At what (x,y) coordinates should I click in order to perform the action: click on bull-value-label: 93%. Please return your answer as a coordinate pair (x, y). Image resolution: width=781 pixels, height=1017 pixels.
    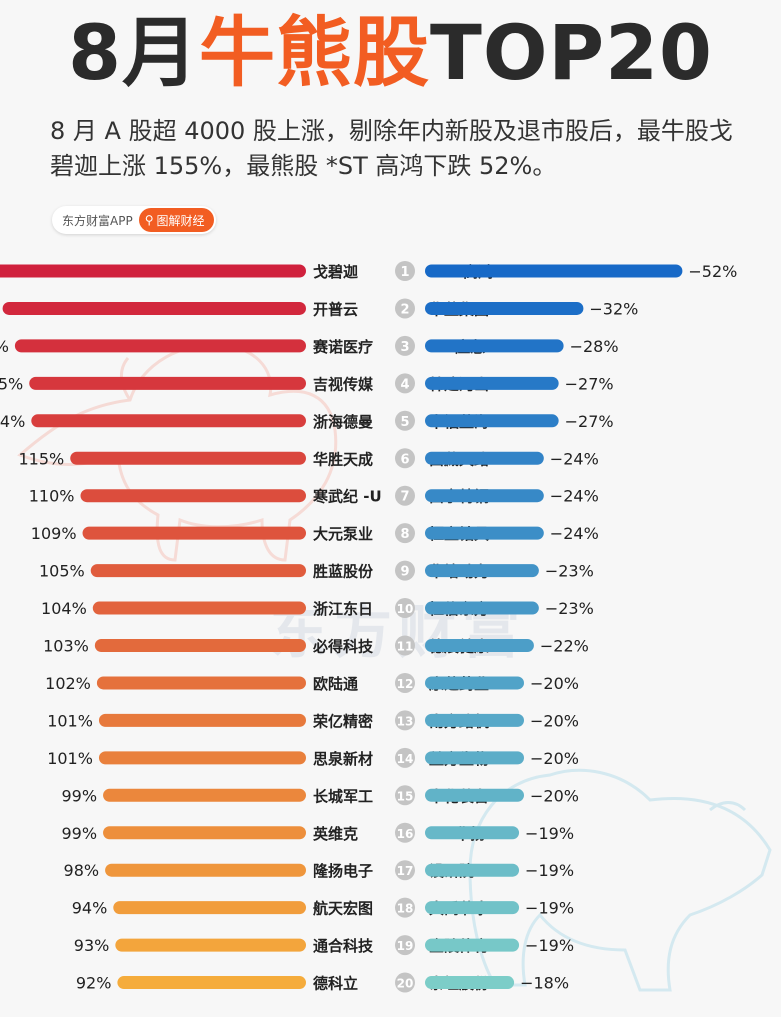
    Looking at the image, I should click on (92, 945).